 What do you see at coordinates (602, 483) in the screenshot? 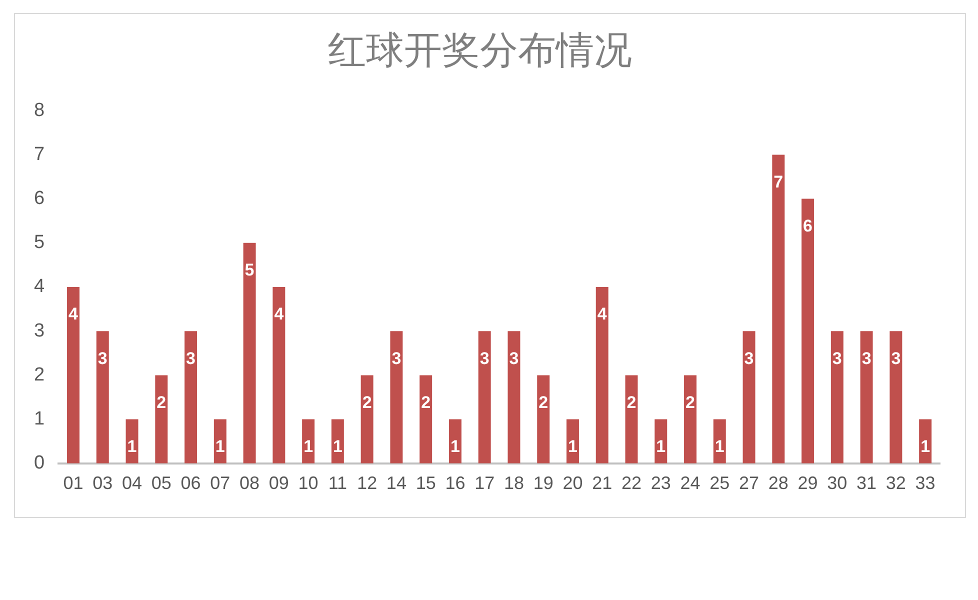
I see `x-tick-label: 21` at bounding box center [602, 483].